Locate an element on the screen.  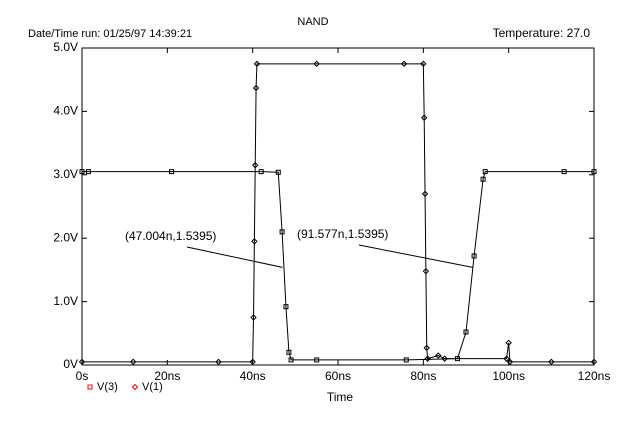
x-tick-label: 40ns is located at coordinates (253, 376).